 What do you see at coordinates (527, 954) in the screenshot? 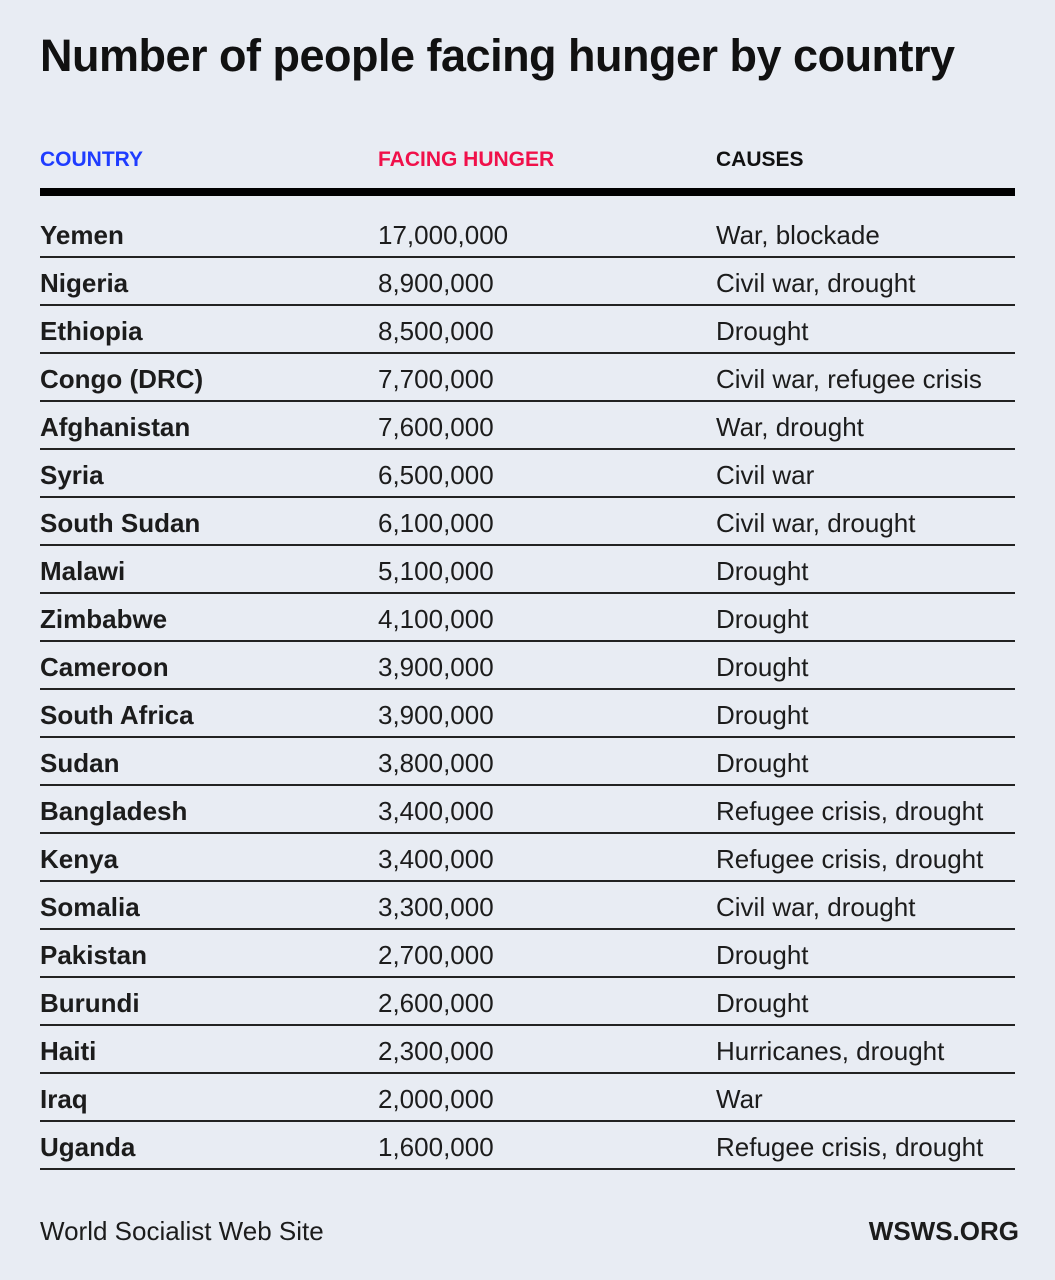
I see `table-row: Pakistan 2,700,000 Drought` at bounding box center [527, 954].